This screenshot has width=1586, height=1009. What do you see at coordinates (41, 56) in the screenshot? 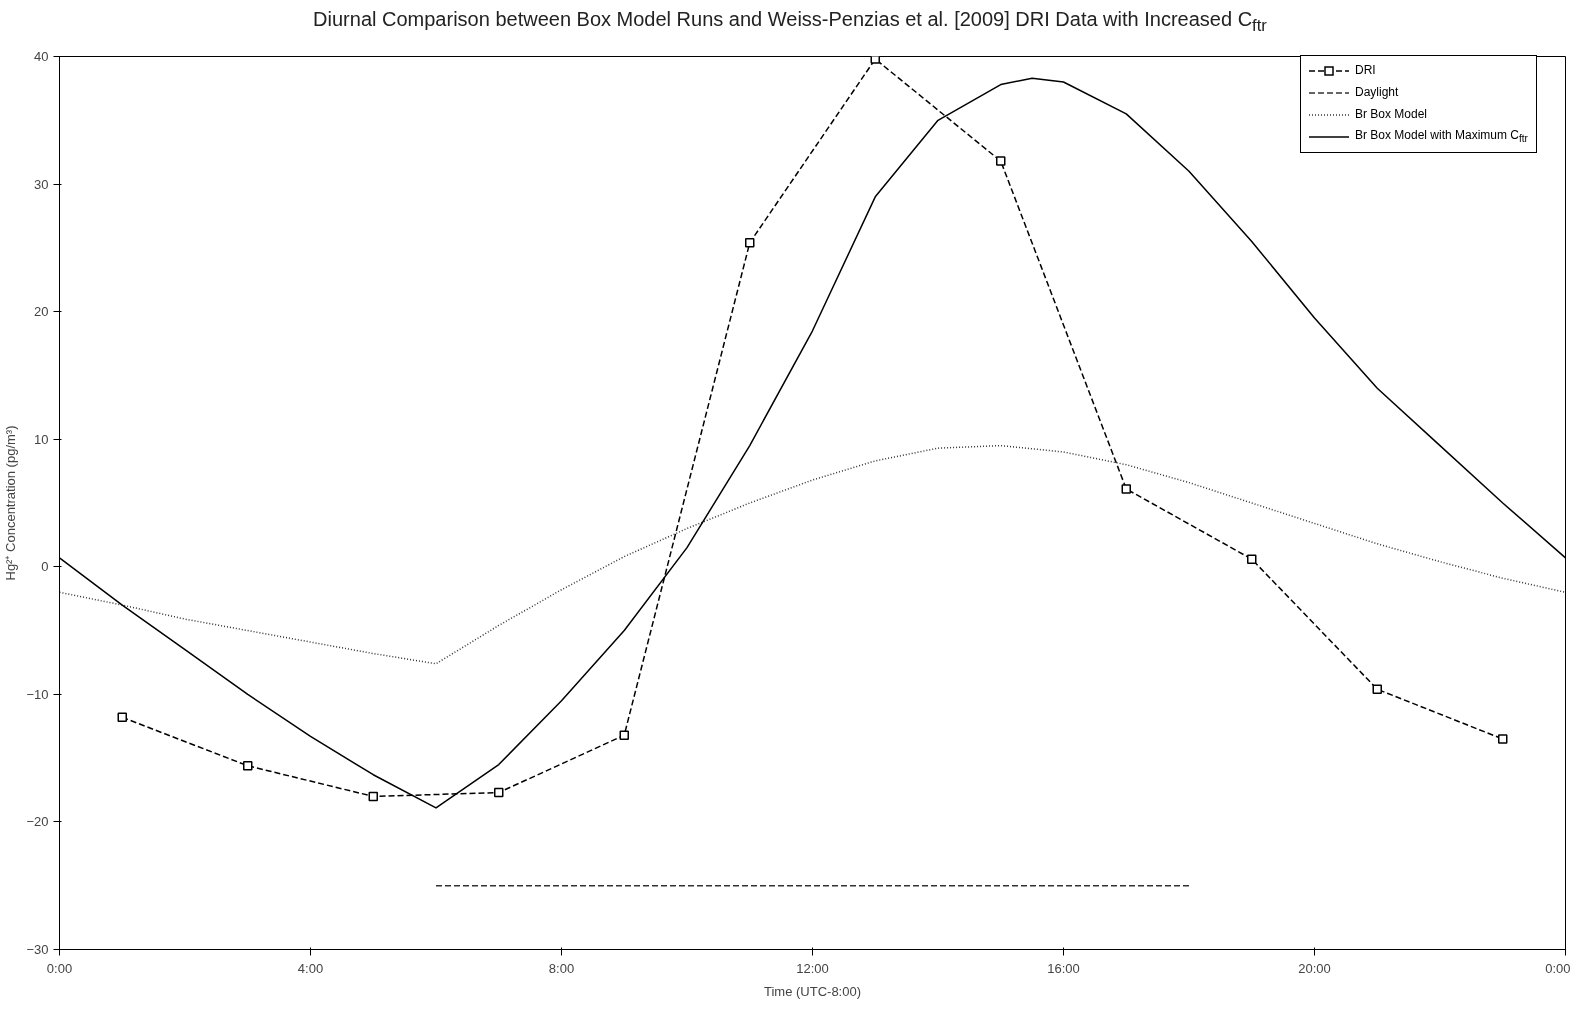
I see `y-tick-label: 40` at bounding box center [41, 56].